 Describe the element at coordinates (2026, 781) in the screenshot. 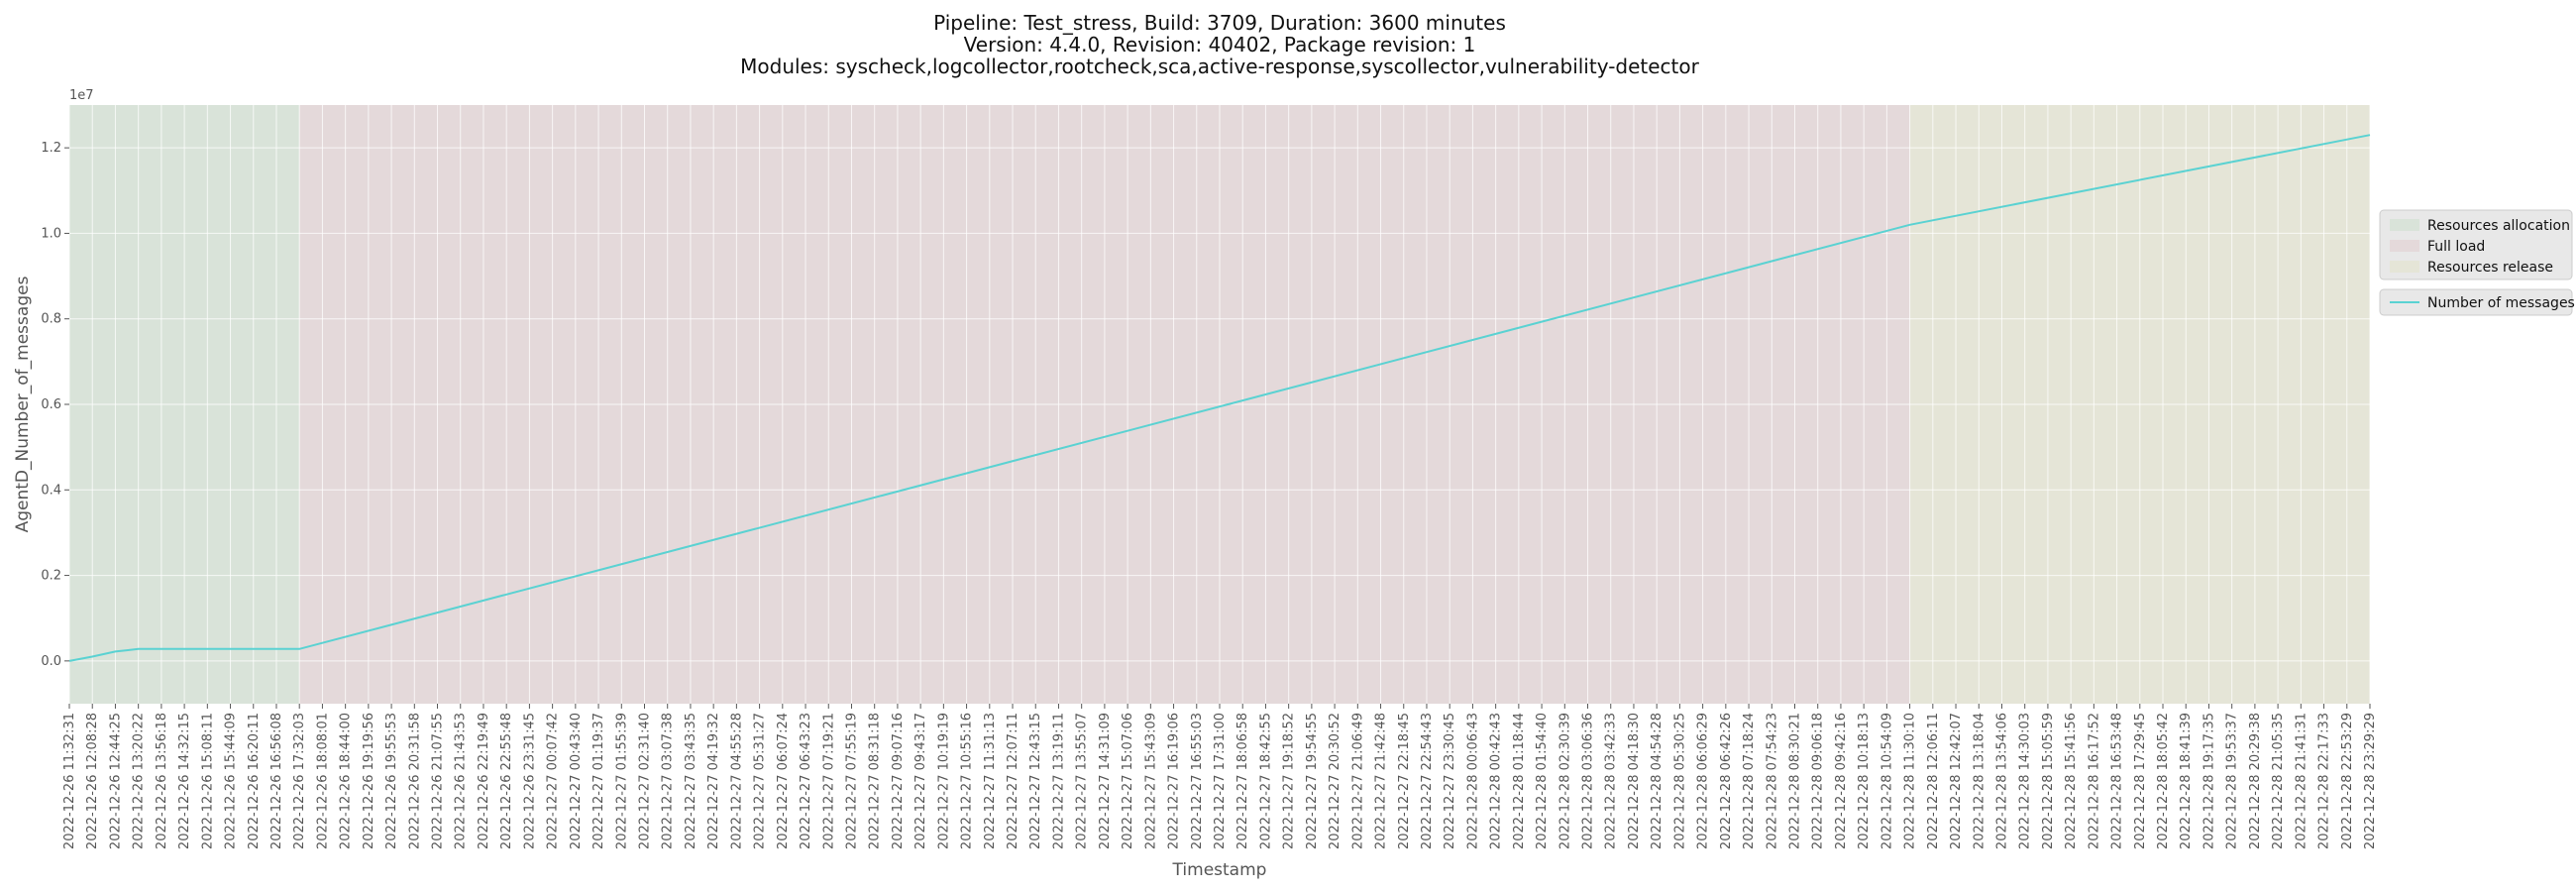

I see `x-tick-label: 2022-12-28 14:30:03` at that location.